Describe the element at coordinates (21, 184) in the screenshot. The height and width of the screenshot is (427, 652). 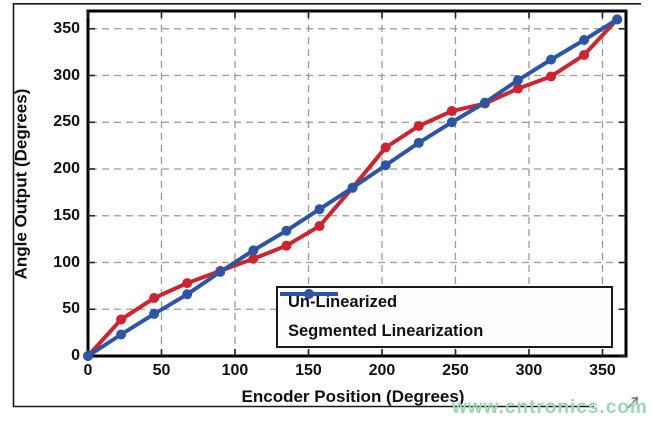
I see `y-axis-title: Angle Output (Degrees)` at that location.